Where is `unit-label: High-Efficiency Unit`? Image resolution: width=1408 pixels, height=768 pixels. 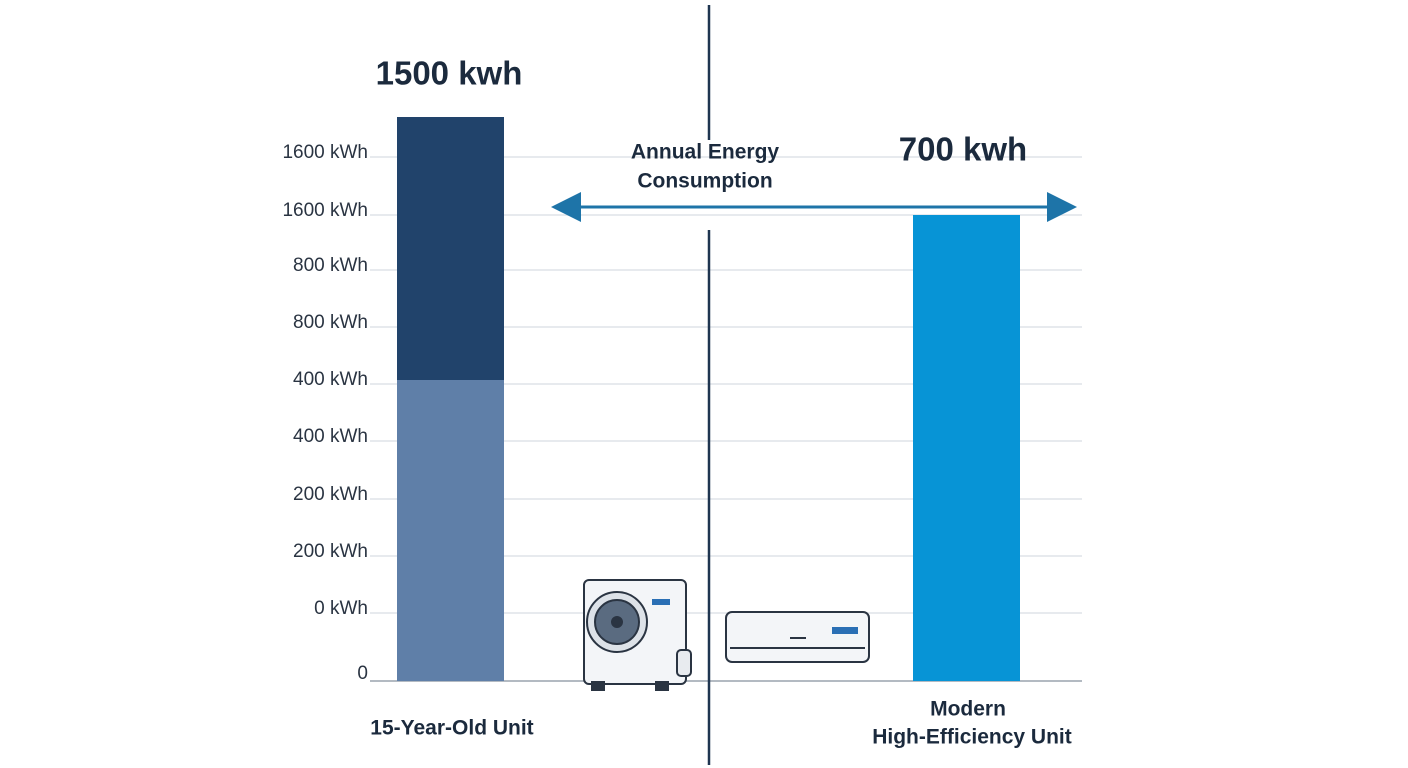
unit-label: High-Efficiency Unit is located at coordinates (972, 737).